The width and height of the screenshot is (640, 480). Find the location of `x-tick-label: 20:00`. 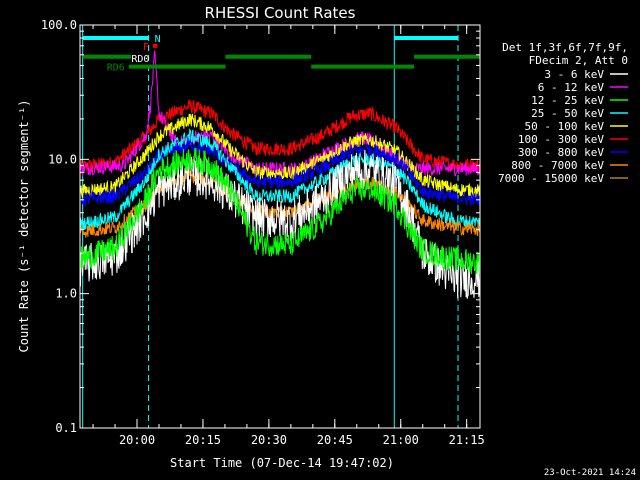

x-tick-label: 20:00 is located at coordinates (137, 440).